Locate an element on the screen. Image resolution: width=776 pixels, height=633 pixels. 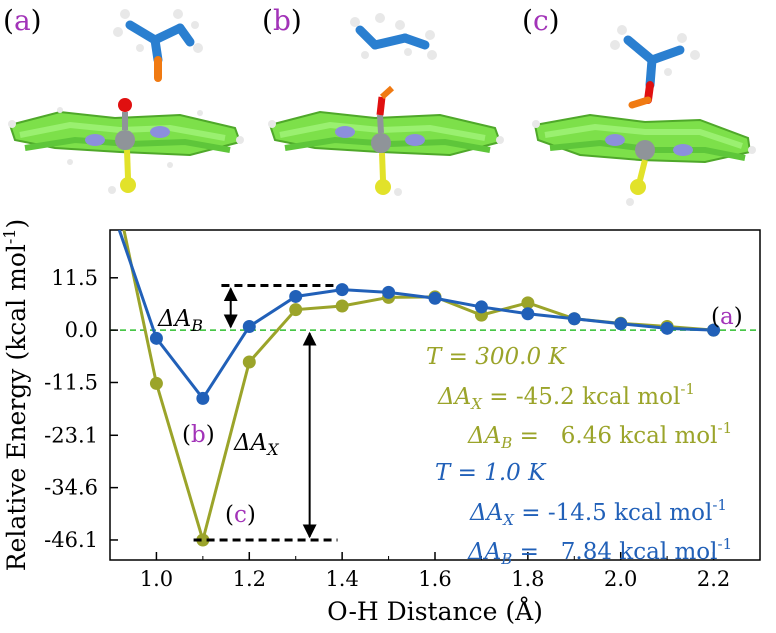
legend-1k-ab-val: = 7.84 kcal mol is located at coordinates (614, 552).